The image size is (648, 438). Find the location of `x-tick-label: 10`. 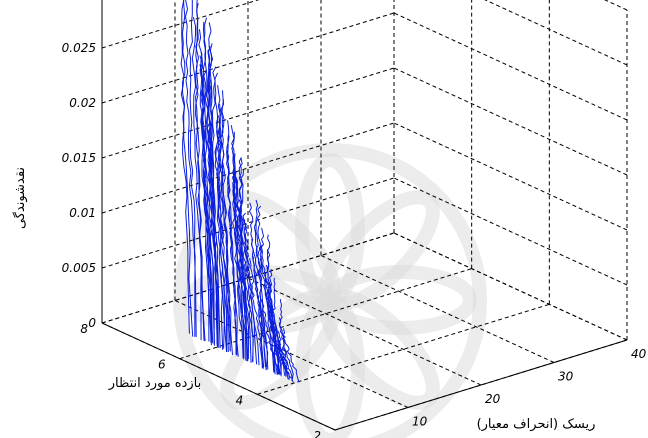

x-tick-label: 10 is located at coordinates (420, 422).